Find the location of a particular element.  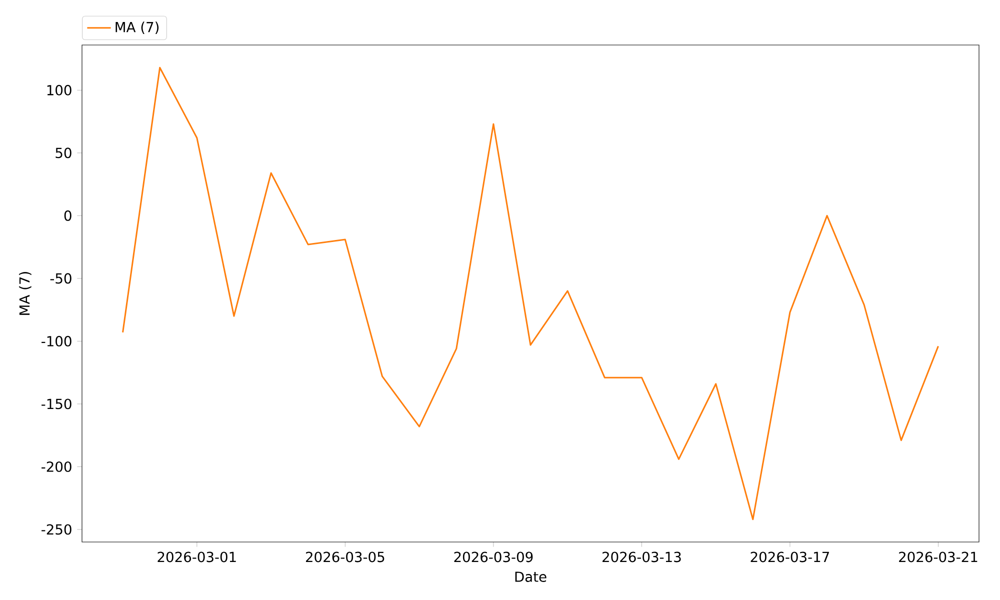

x-tick-label: 2026-03-21 is located at coordinates (938, 557).